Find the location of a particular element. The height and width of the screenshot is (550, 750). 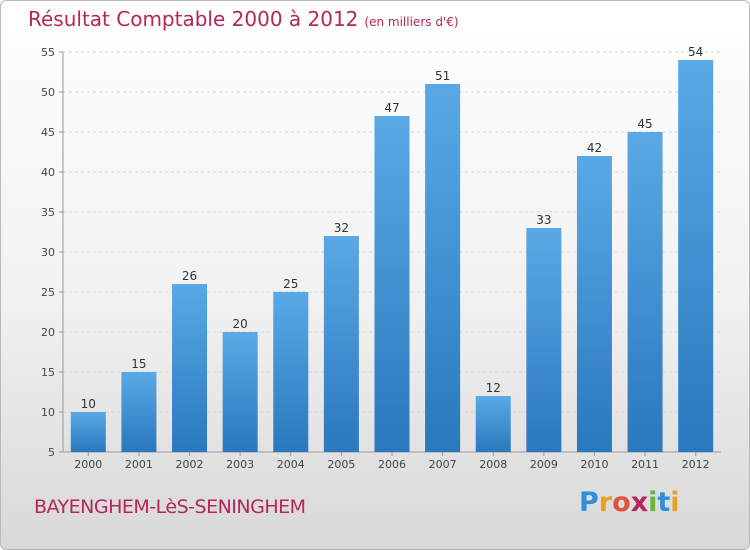

y-tick-label: 20 is located at coordinates (48, 332).